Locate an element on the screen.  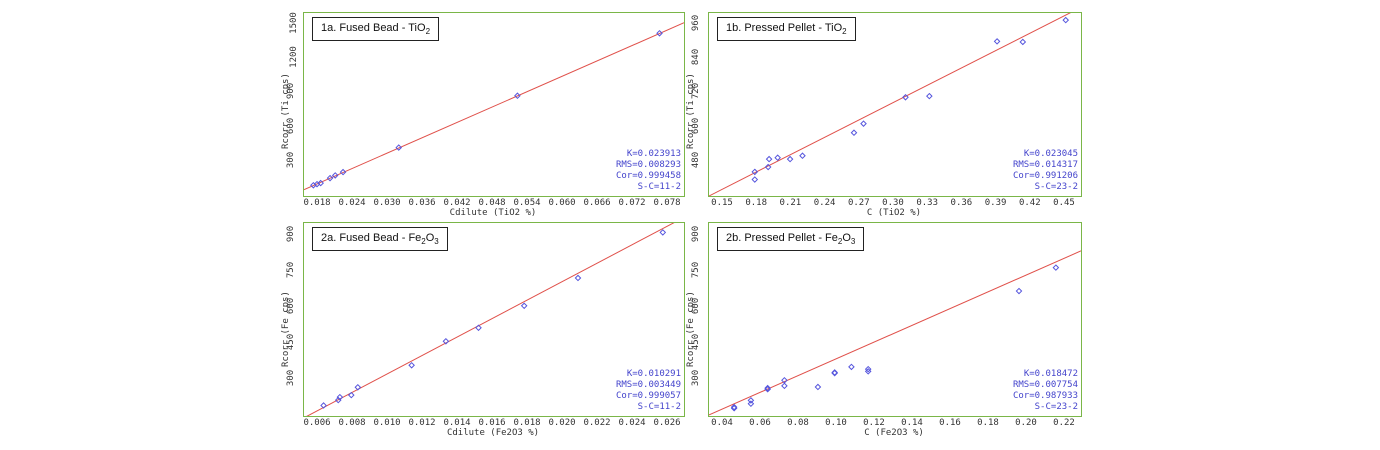
stat-line: K=0.010291 is located at coordinates (653, 374).